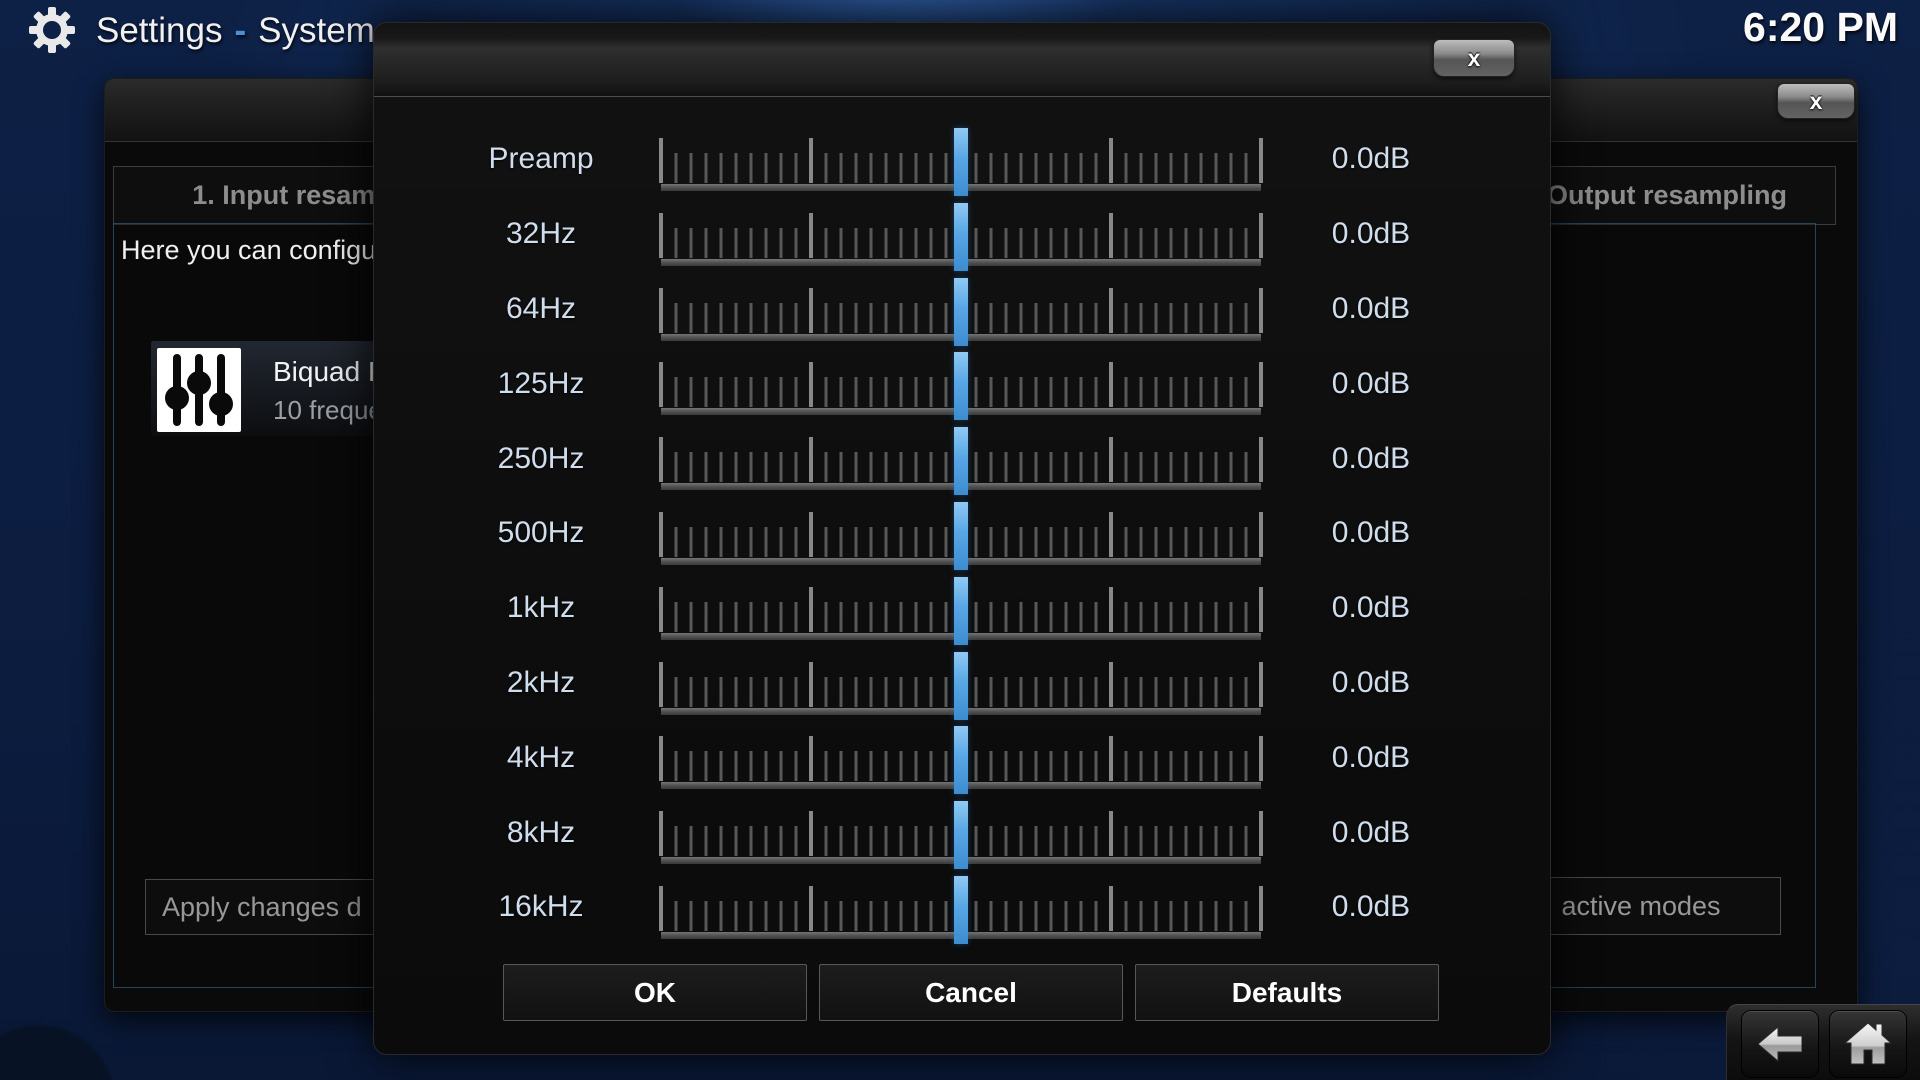 Image resolution: width=1920 pixels, height=1080 pixels. I want to click on section-title: System, so click(316, 30).